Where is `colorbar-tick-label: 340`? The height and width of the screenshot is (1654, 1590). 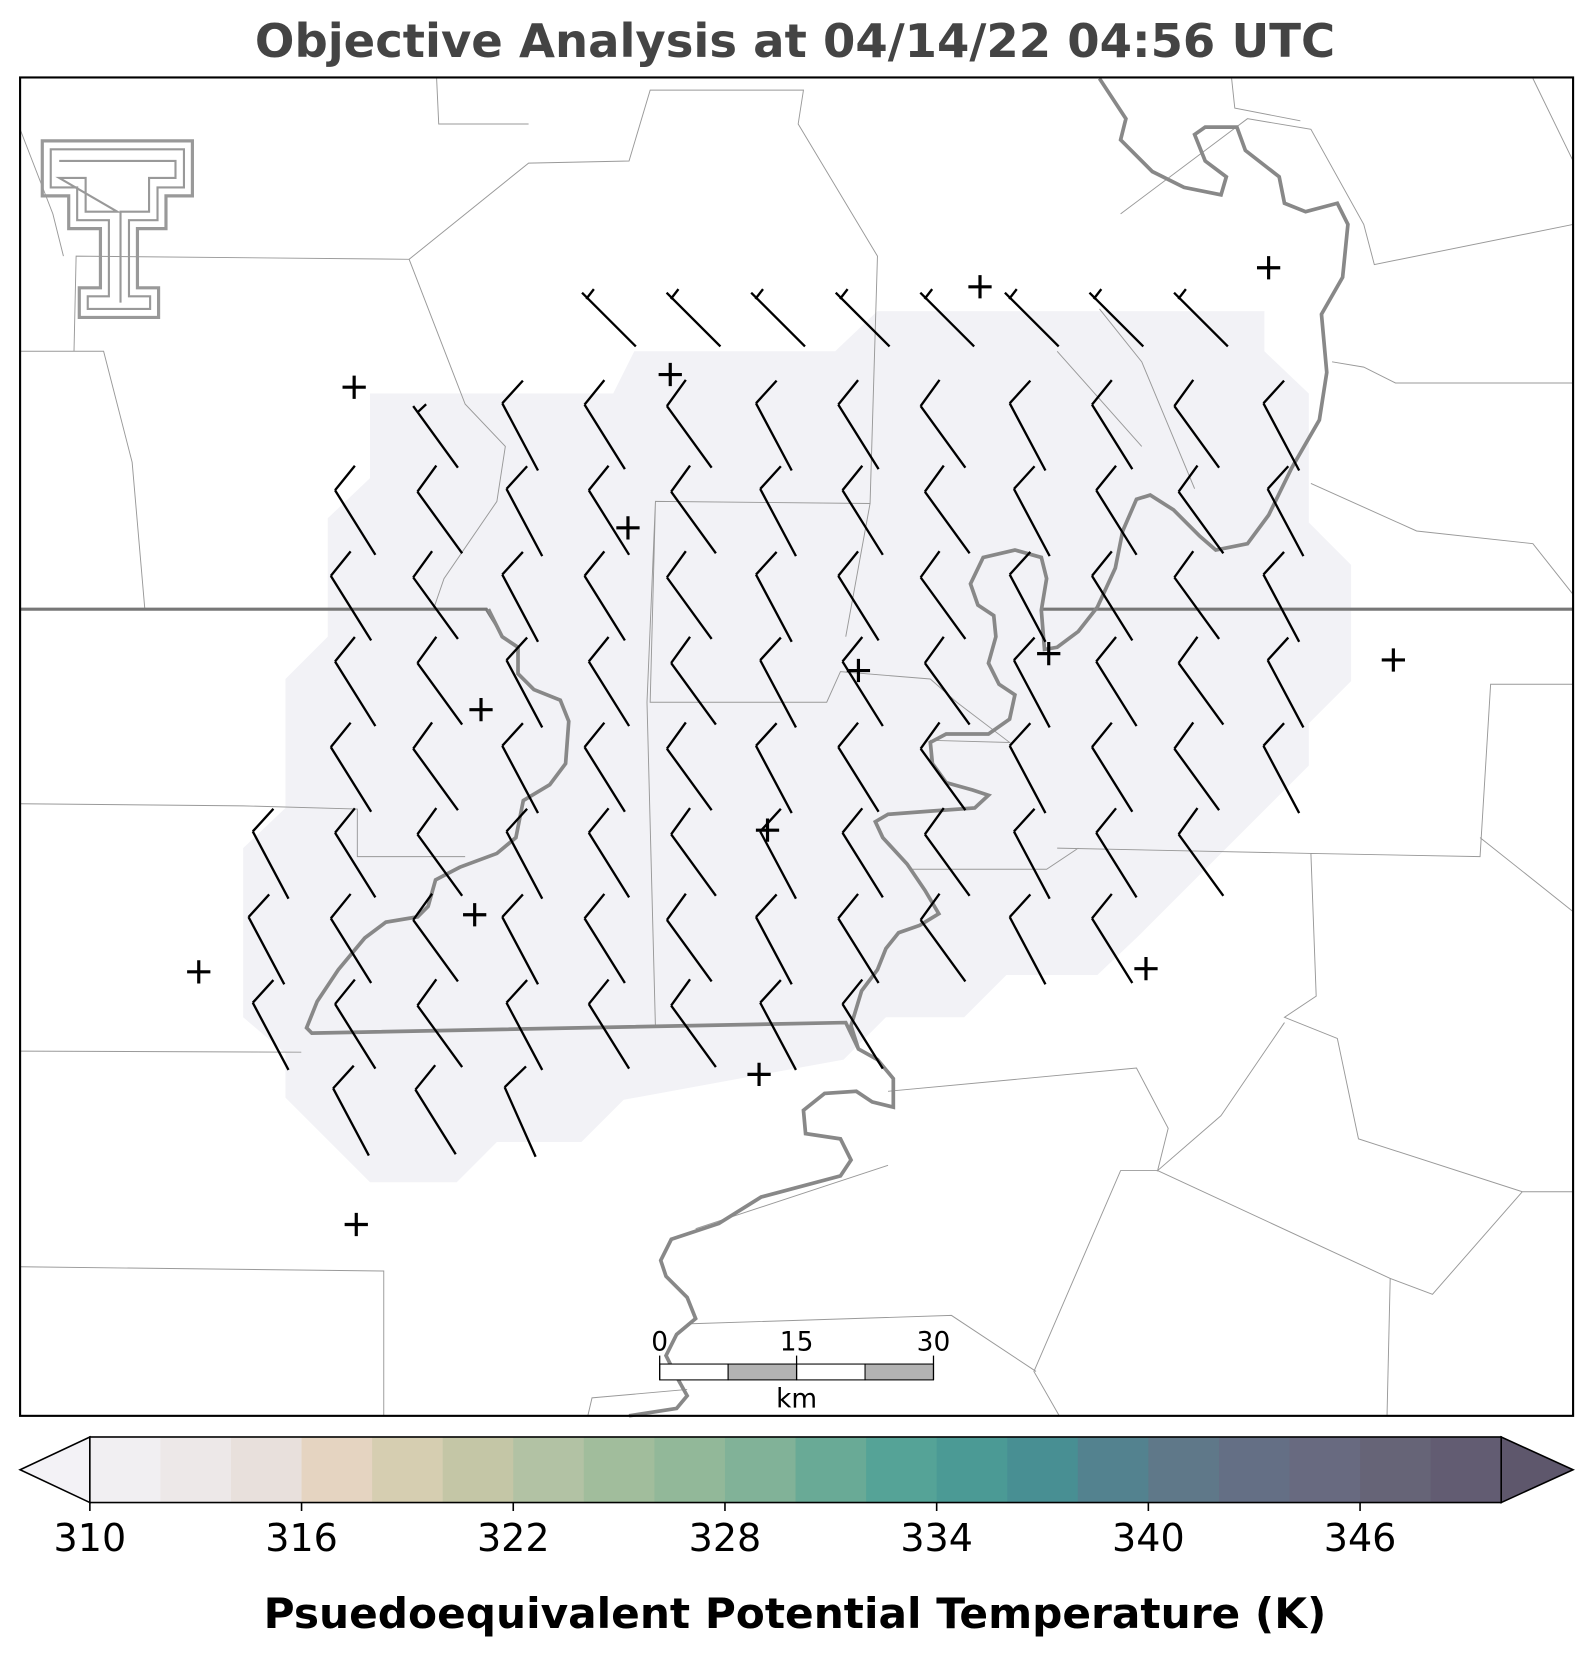
colorbar-tick-label: 340 is located at coordinates (1148, 1538).